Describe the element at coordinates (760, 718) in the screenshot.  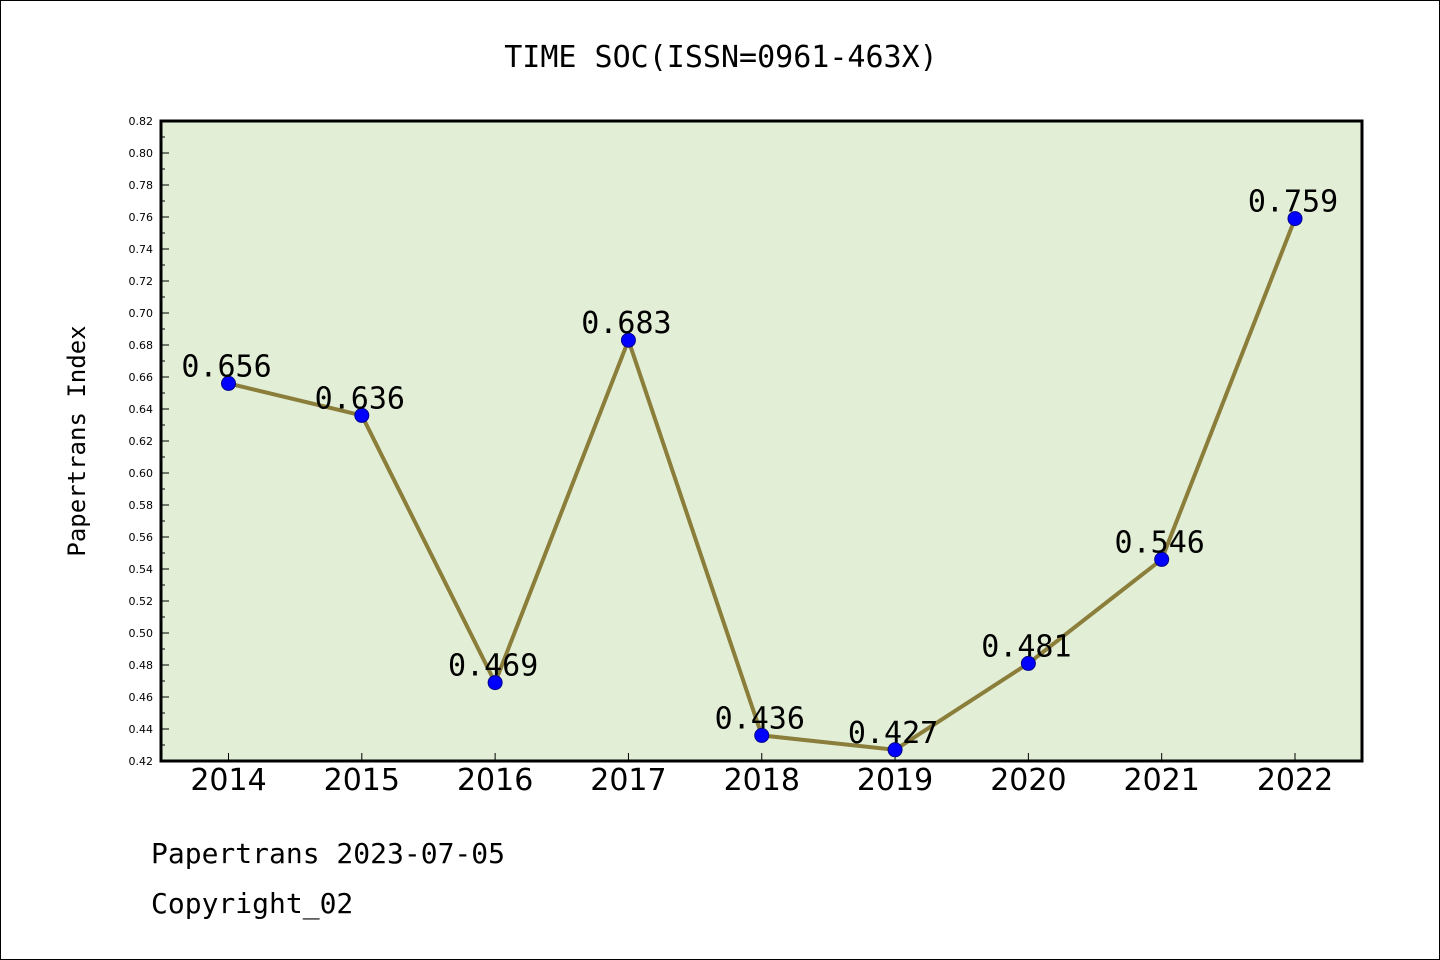
I see `data-label: 0.436` at that location.